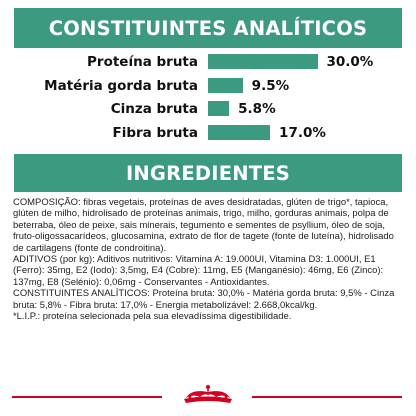 The height and width of the screenshot is (416, 416). What do you see at coordinates (350, 62) in the screenshot?
I see `analytic-row-value: 30.0%` at bounding box center [350, 62].